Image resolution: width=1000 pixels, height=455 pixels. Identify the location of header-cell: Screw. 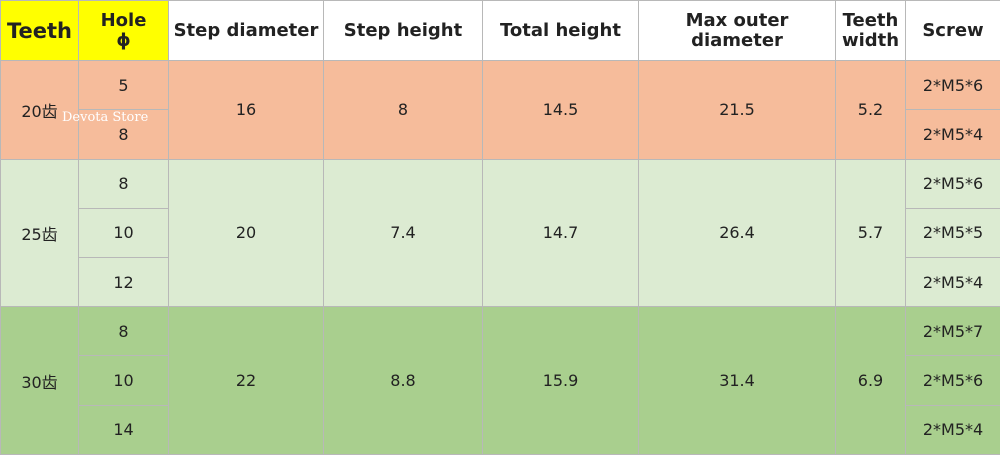
(952, 31).